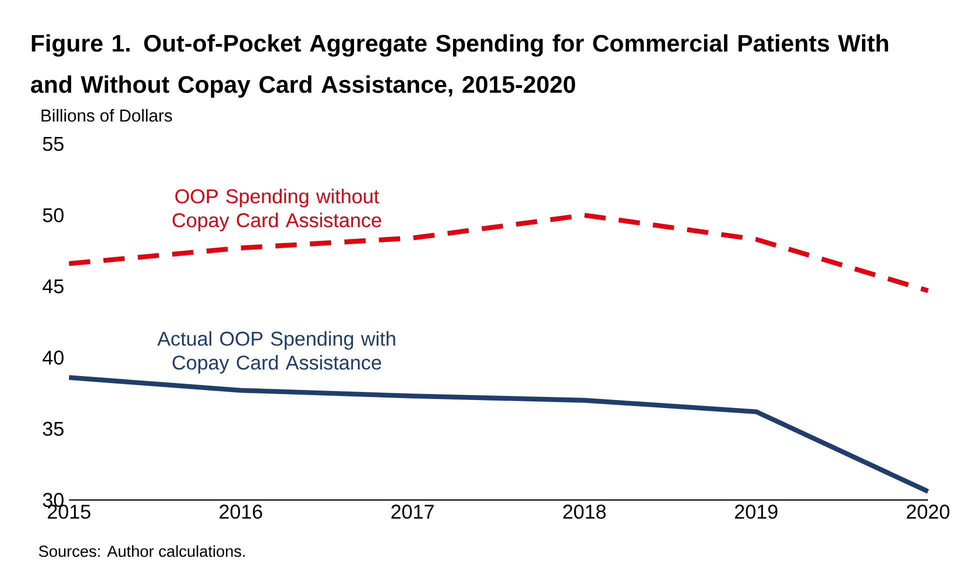  Describe the element at coordinates (53, 215) in the screenshot. I see `y-tick-label: 50` at that location.